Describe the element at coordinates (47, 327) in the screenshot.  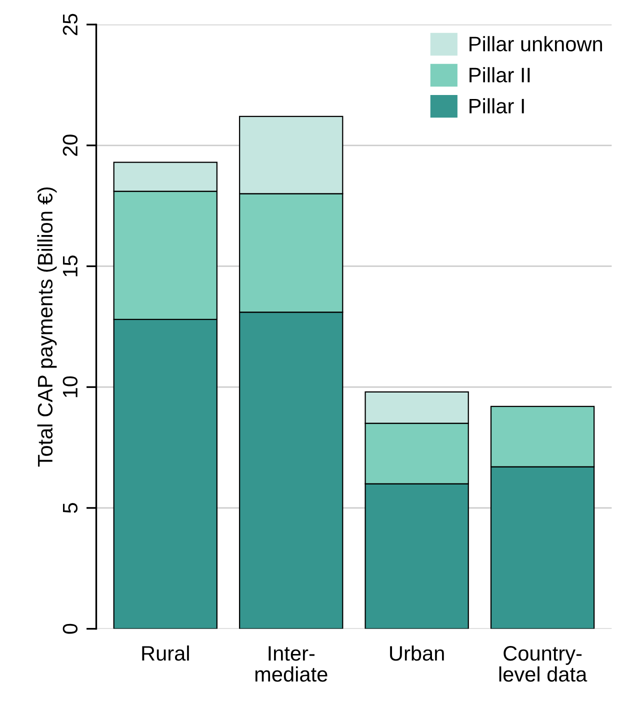
I see `y-axis-title: Total CAP payments (Billion €)` at that location.